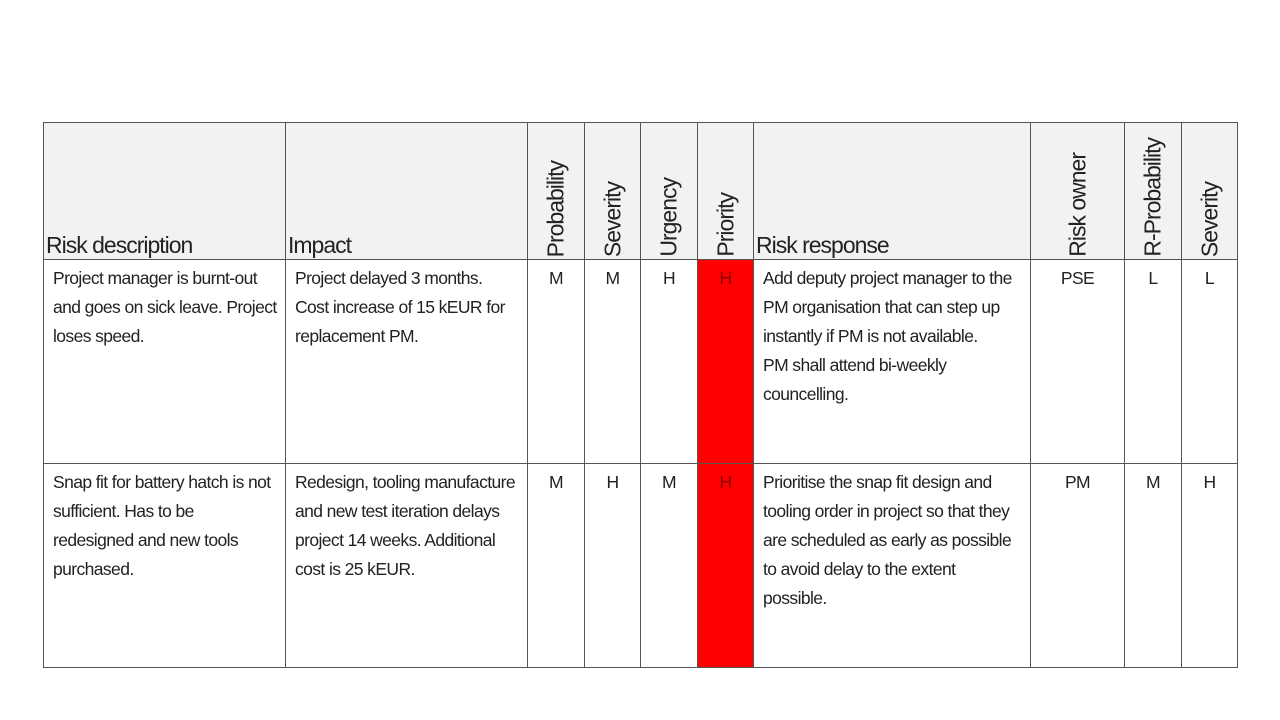 The height and width of the screenshot is (720, 1280). I want to click on header-cell: Risk response, so click(892, 191).